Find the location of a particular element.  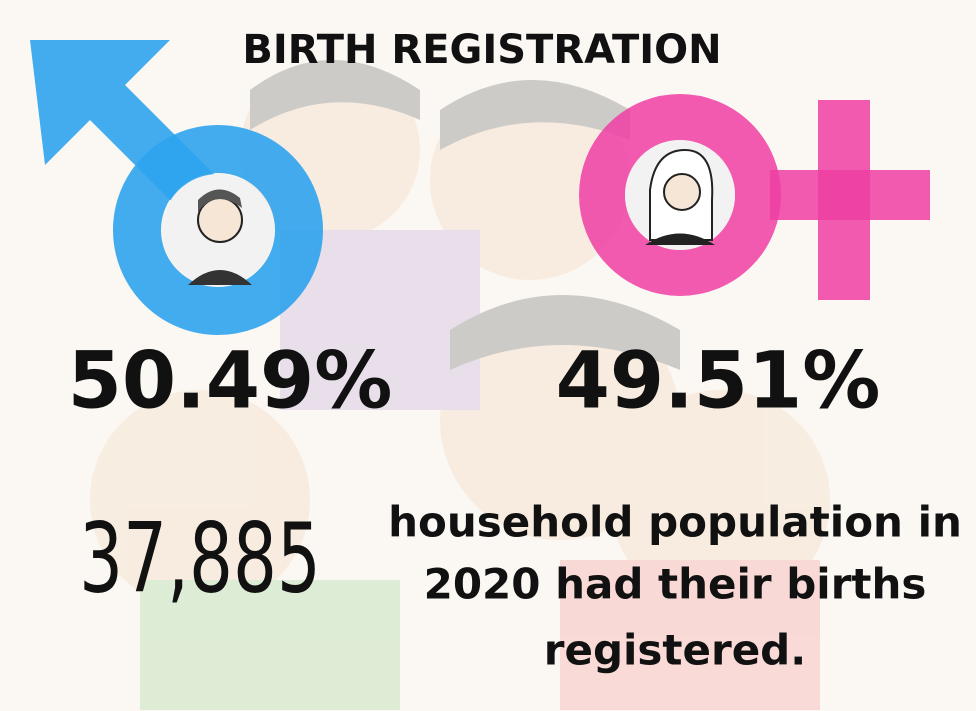

title: BIRTH REGISTRATION is located at coordinates (481, 50).